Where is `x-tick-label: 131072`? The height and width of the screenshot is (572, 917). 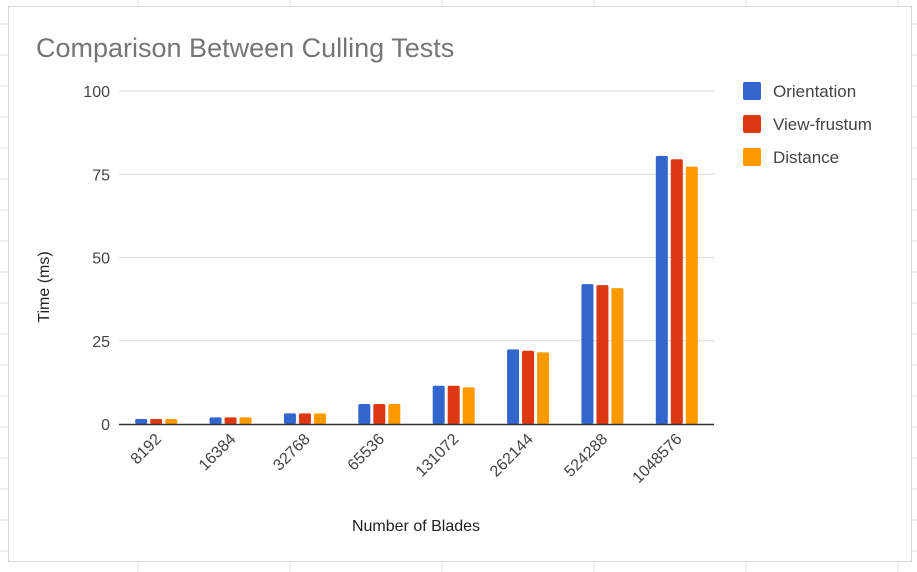
x-tick-label: 131072 is located at coordinates (438, 456).